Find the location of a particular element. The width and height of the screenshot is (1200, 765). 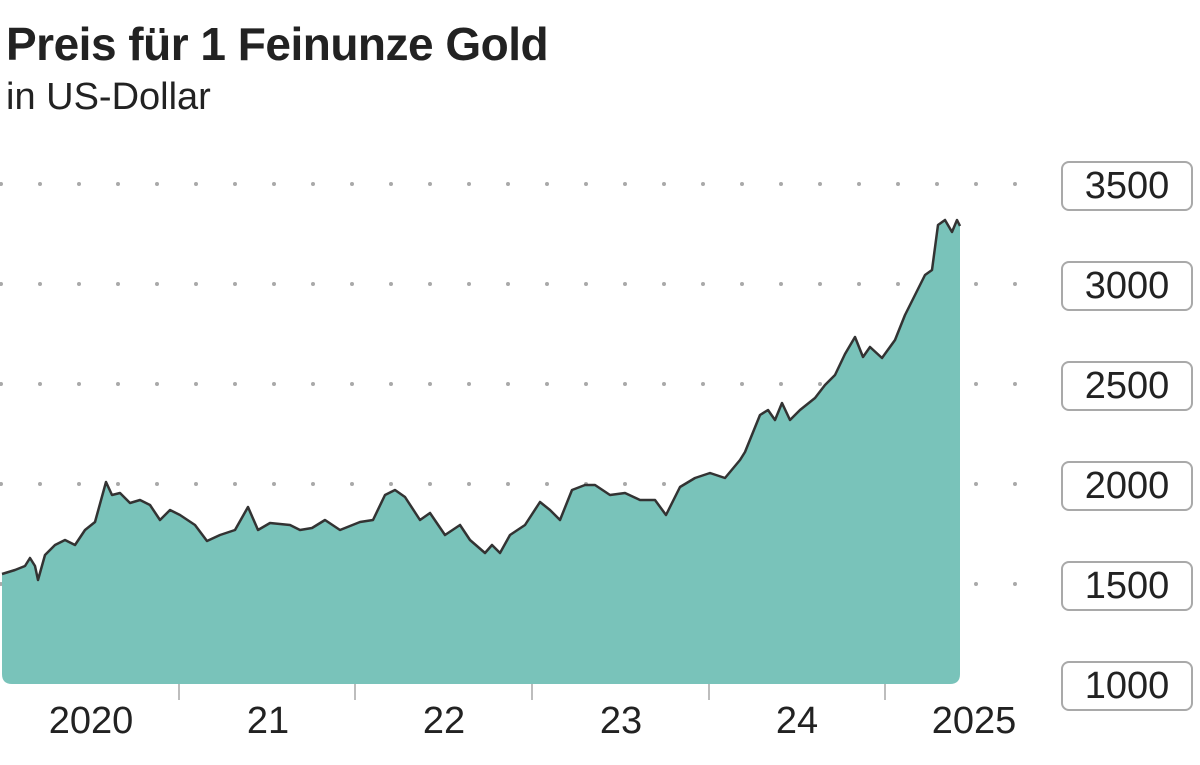

x-tick-2022: 22 is located at coordinates (444, 721).